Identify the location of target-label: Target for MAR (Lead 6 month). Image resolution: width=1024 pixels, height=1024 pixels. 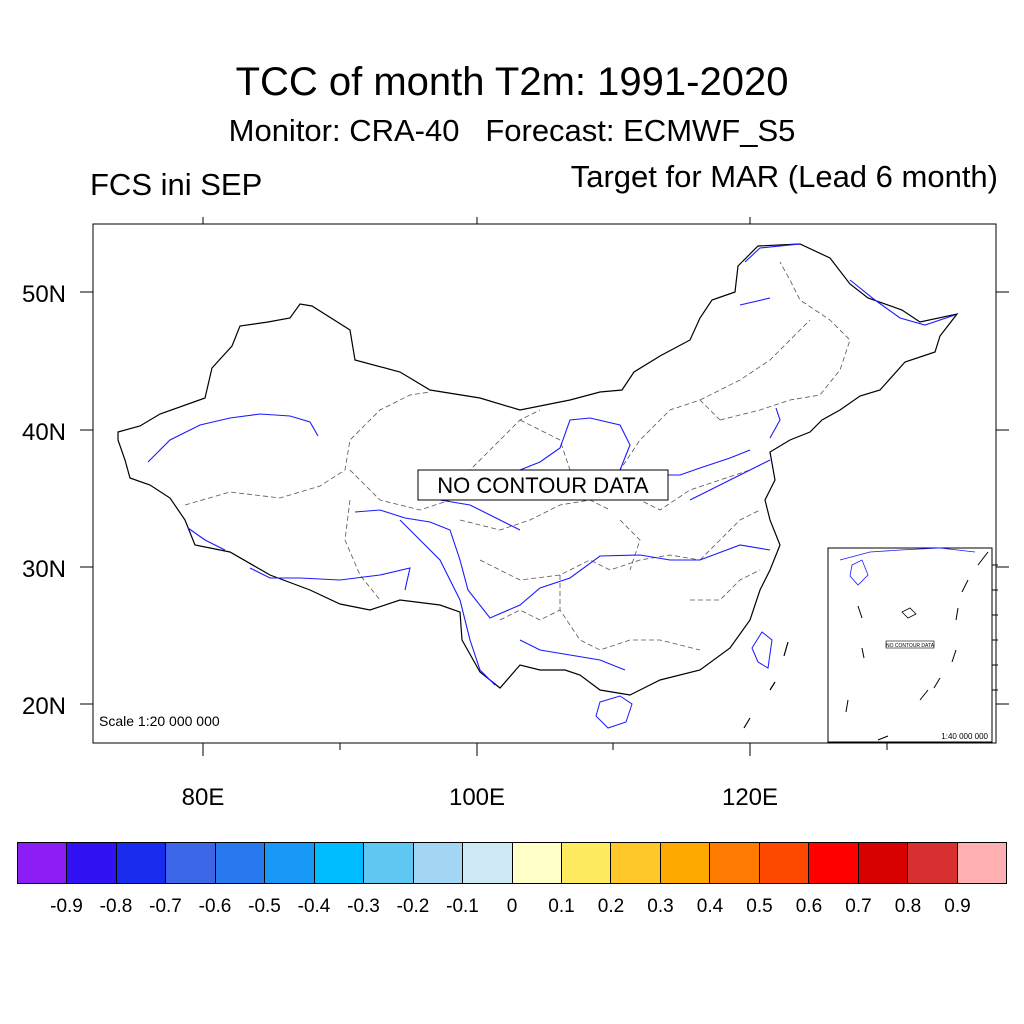
(784, 176).